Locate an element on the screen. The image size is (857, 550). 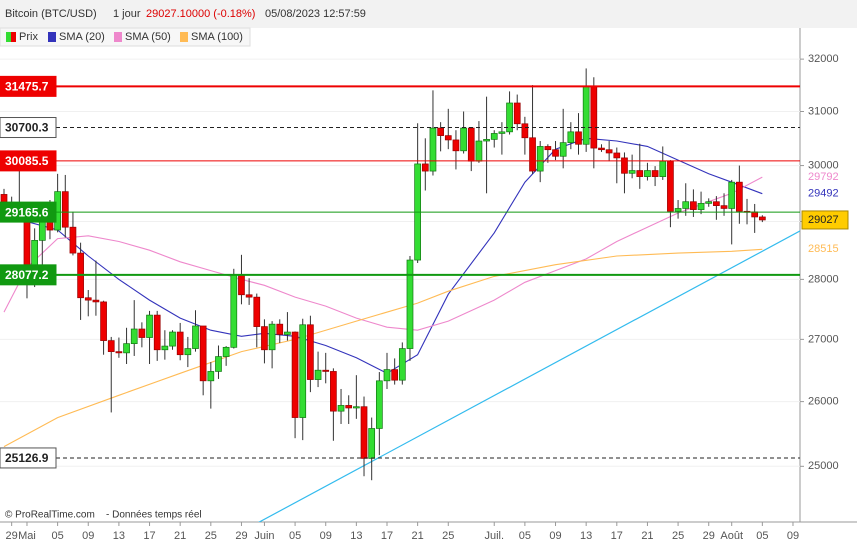
legend-swatch is located at coordinates (118, 37).